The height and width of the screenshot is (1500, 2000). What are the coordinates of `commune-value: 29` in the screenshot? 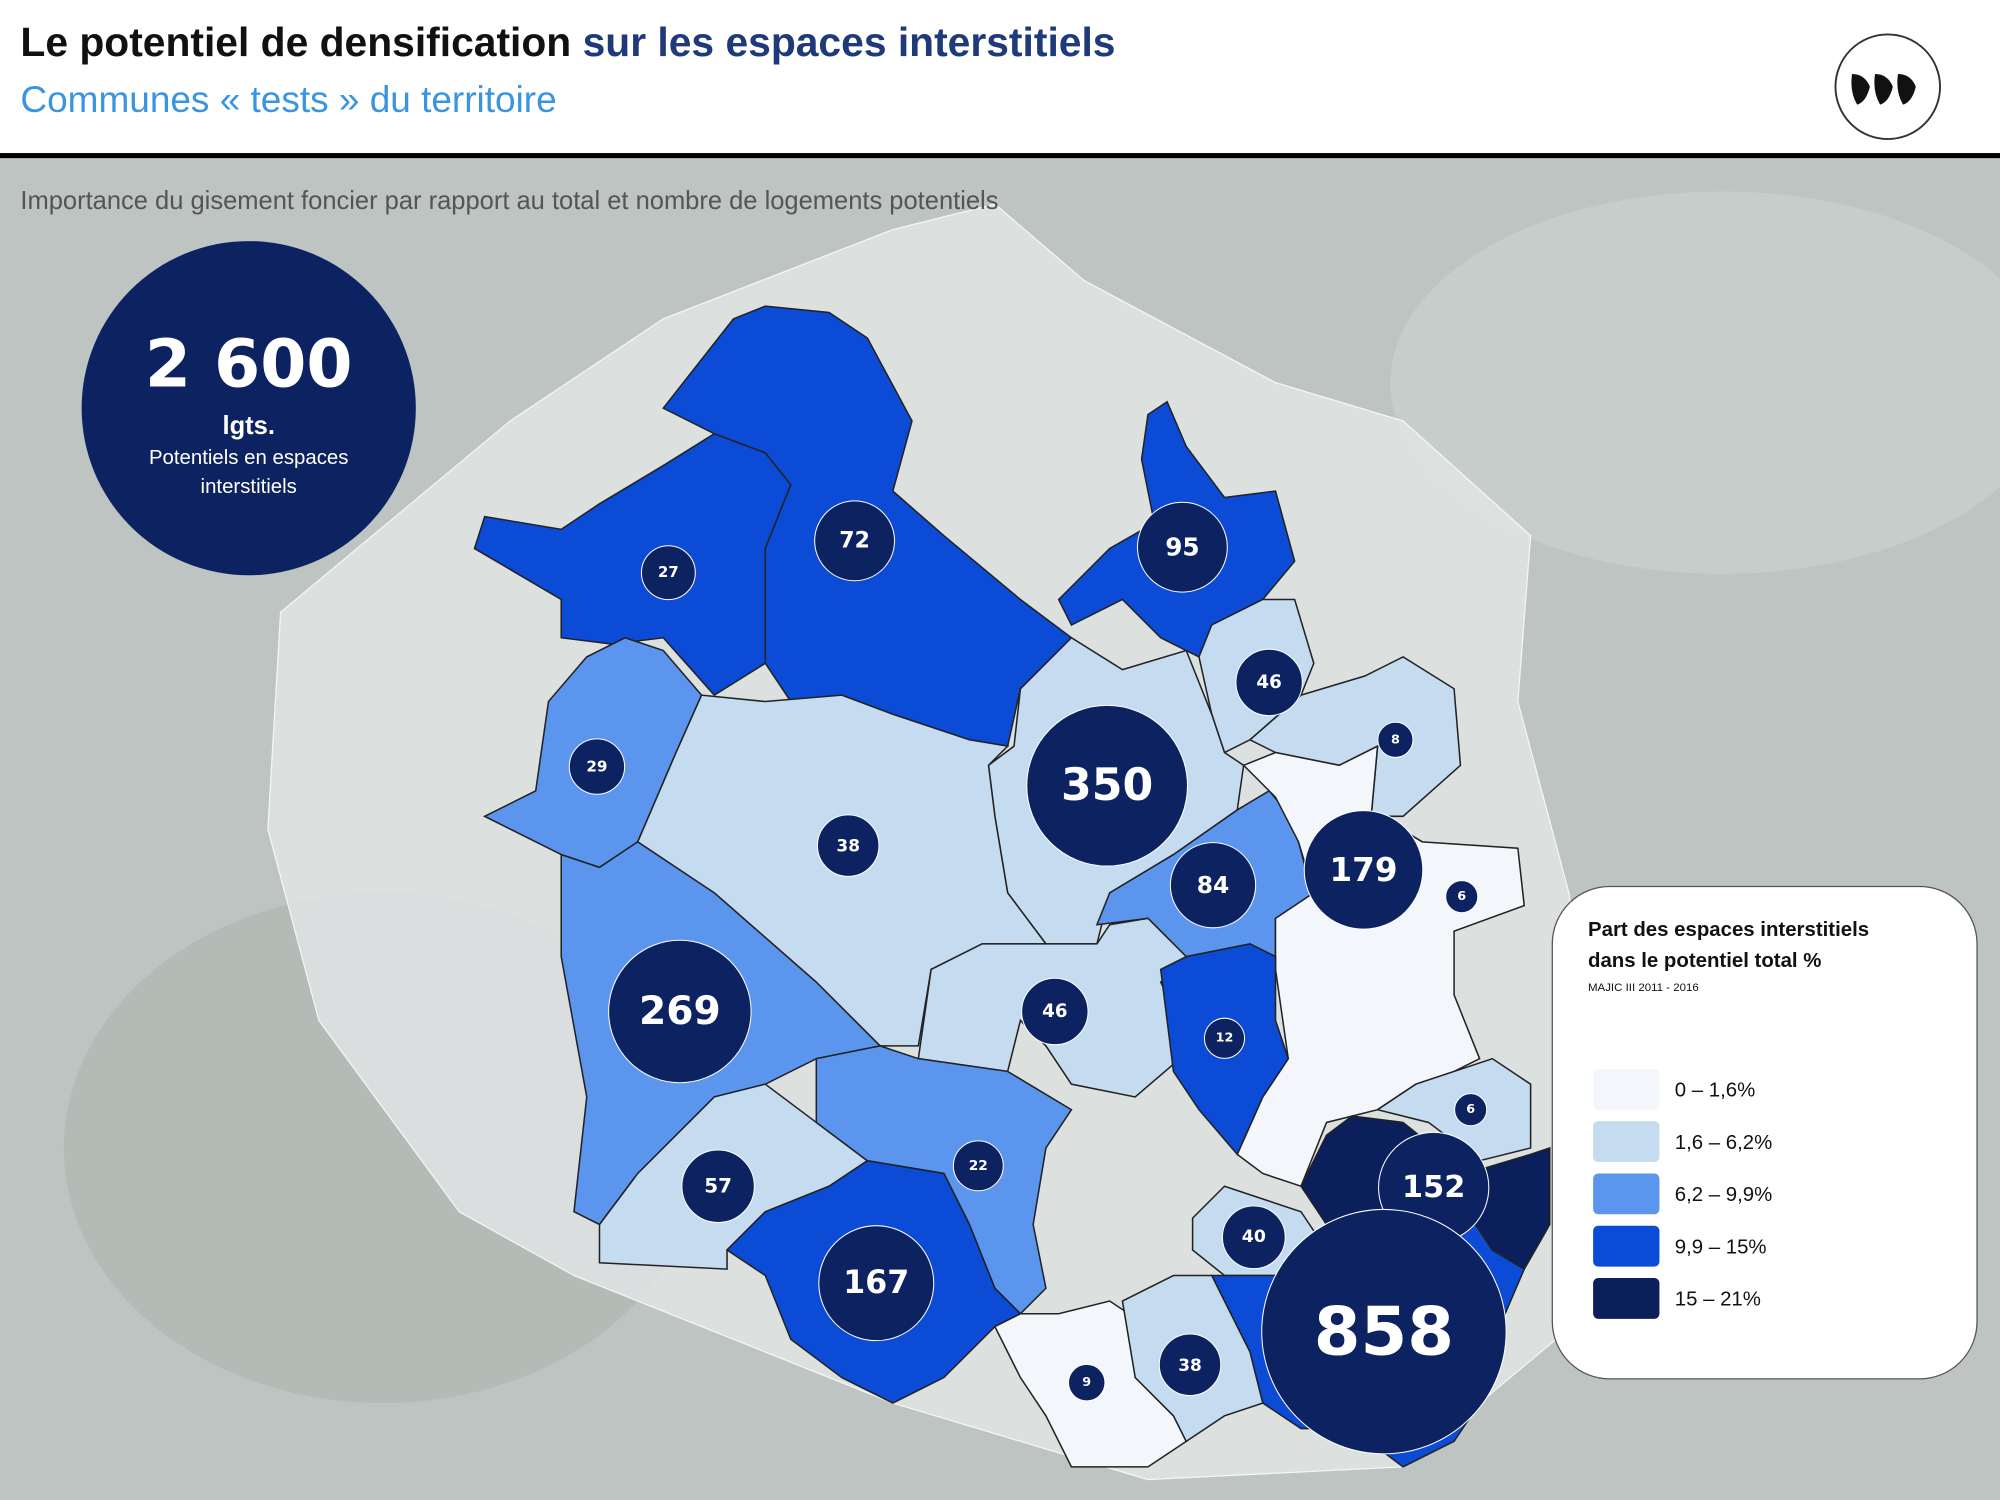 It's located at (596, 767).